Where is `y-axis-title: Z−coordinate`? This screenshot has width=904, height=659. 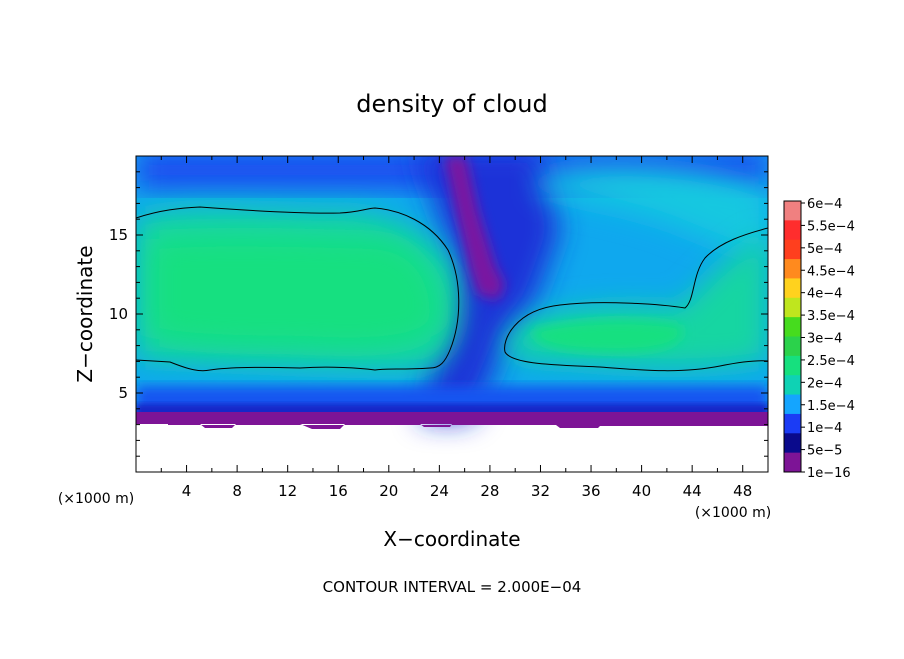
y-axis-title: Z−coordinate is located at coordinates (85, 313).